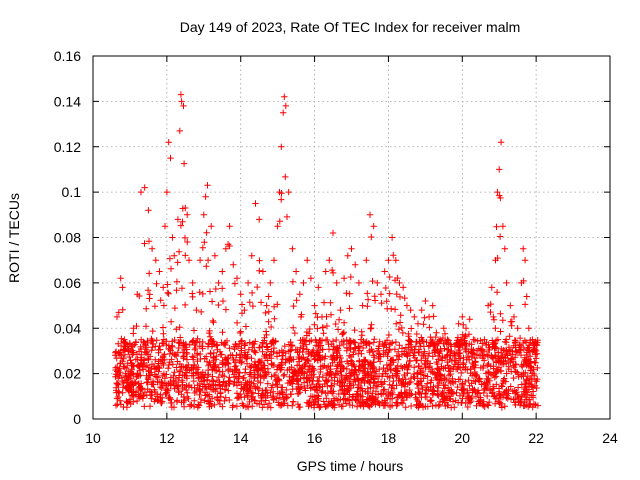  I want to click on y-axis-title: ROTI / TECUs, so click(14, 238).